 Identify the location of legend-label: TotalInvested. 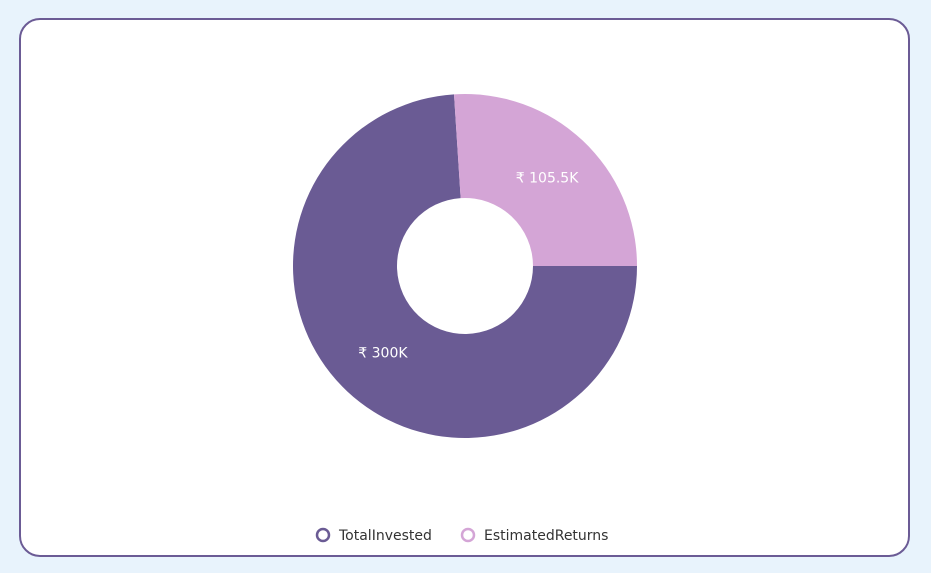
(385, 536).